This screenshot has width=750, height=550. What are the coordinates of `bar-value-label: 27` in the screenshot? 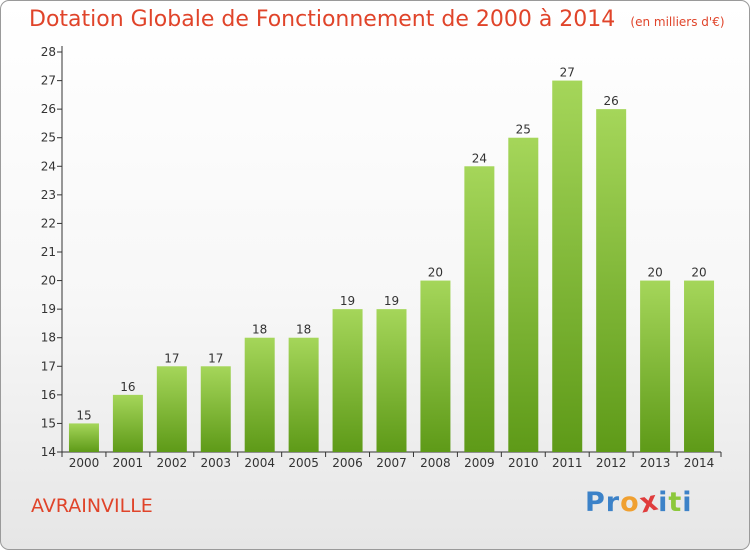 It's located at (567, 73).